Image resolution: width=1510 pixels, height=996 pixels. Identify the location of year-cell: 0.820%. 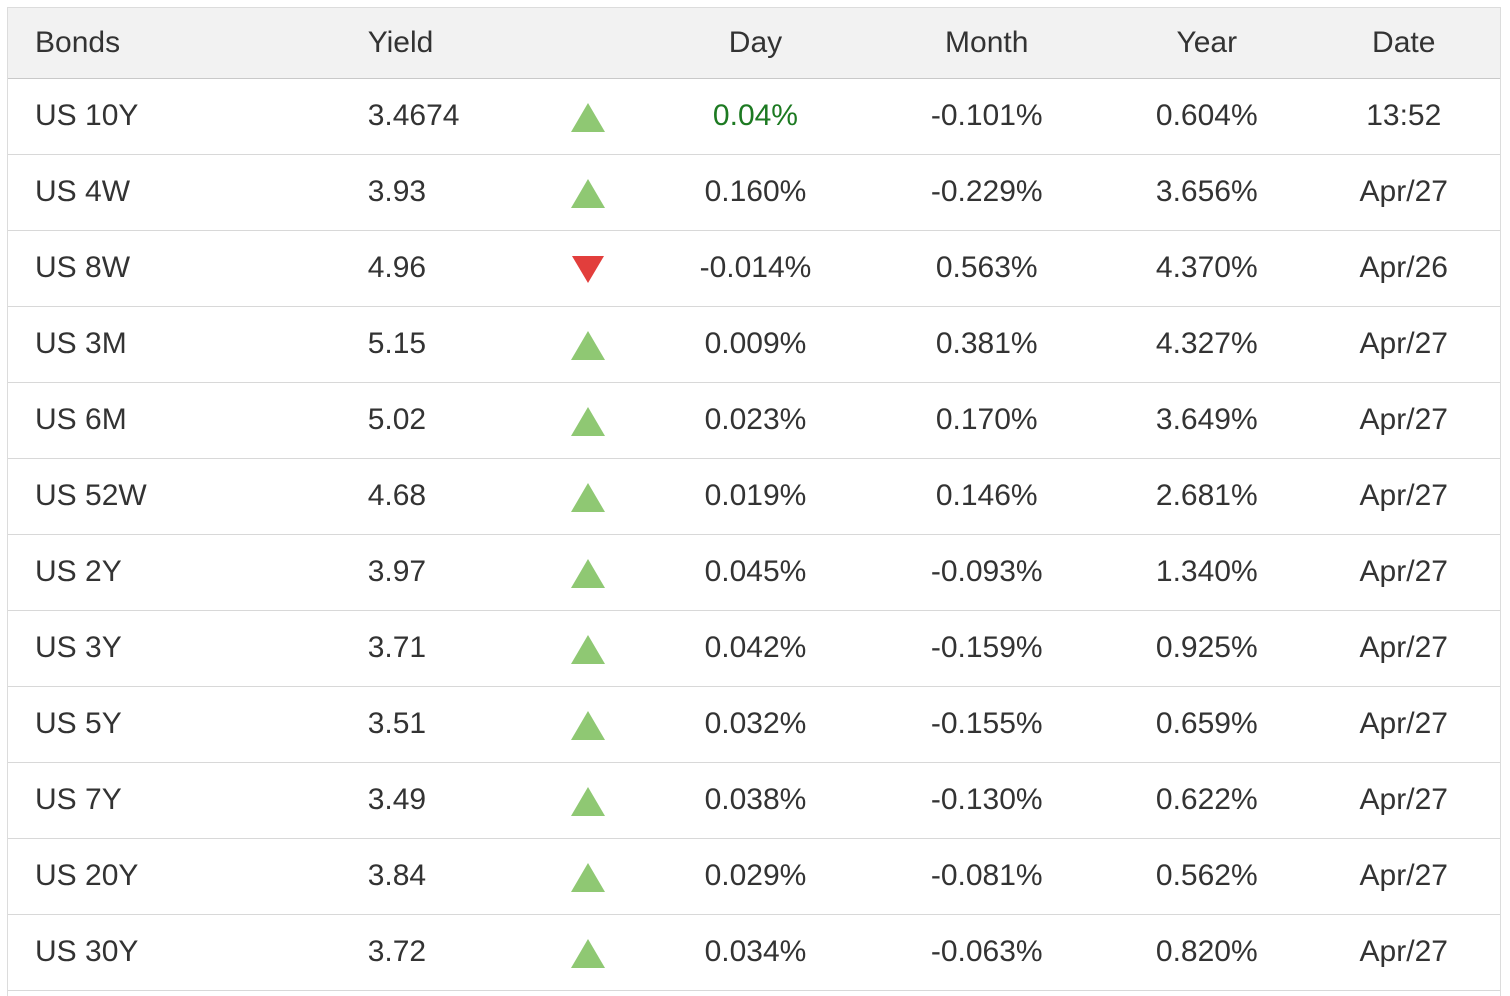
(1206, 951).